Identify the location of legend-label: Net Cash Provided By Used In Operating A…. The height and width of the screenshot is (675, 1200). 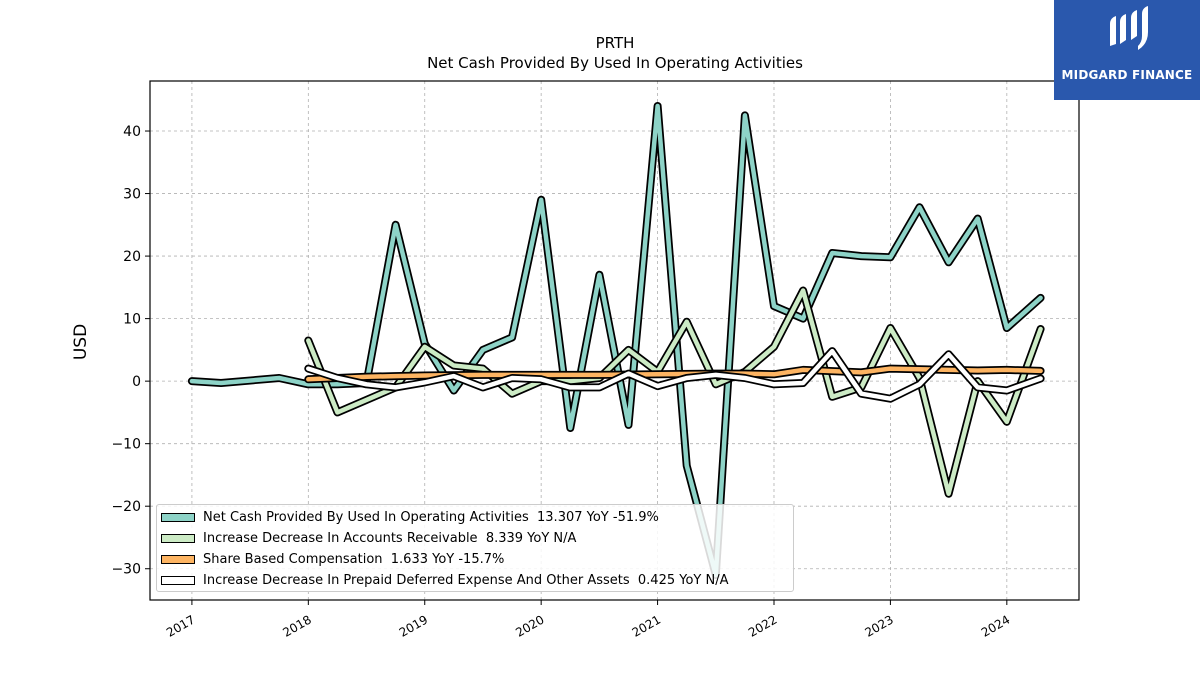
(431, 517).